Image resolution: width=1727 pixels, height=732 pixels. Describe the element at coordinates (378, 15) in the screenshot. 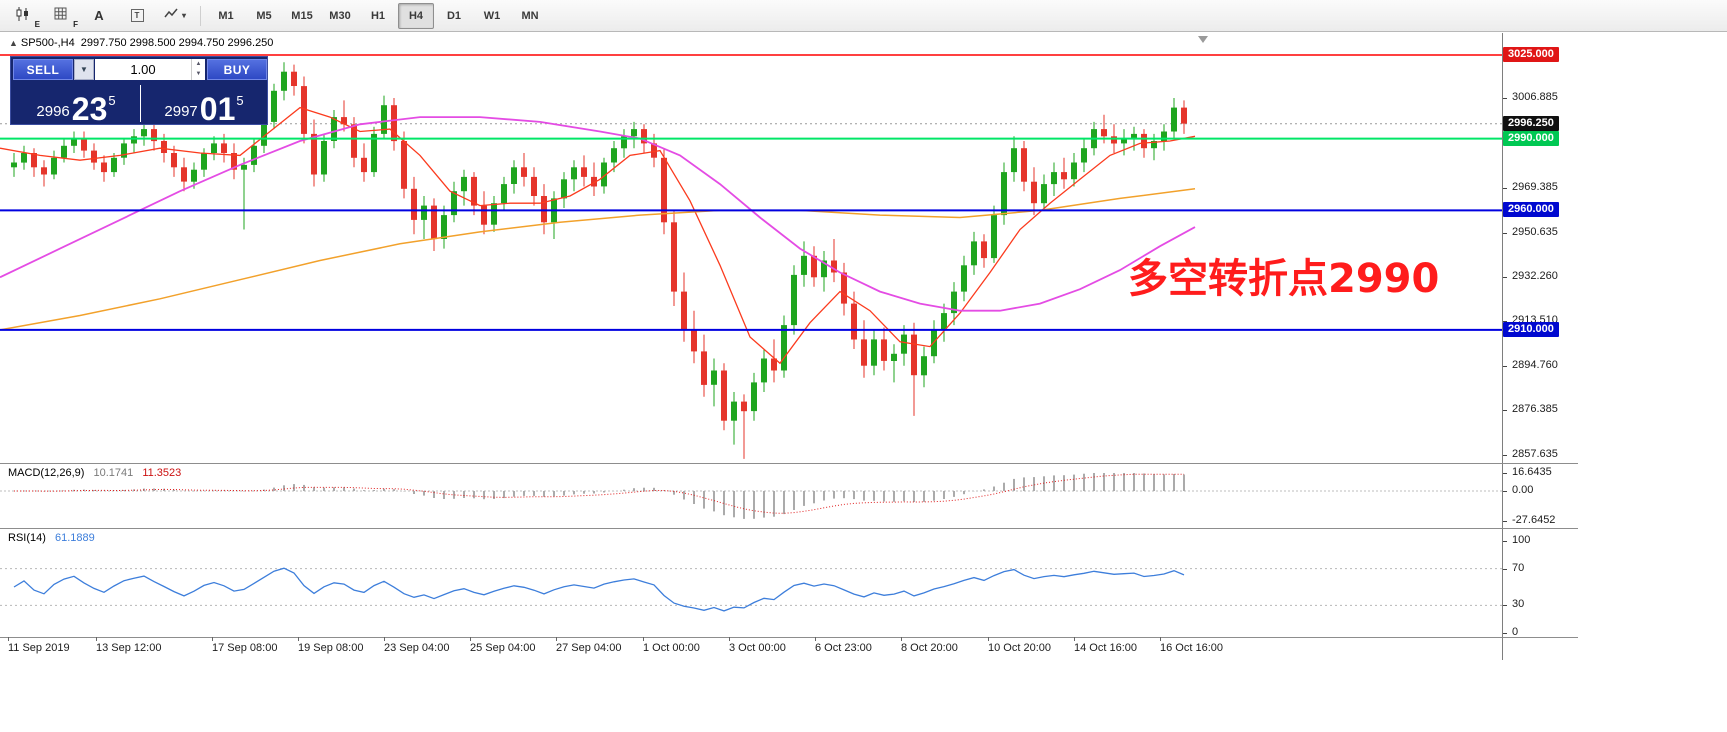

I see `timeframe-H1: H1` at that location.